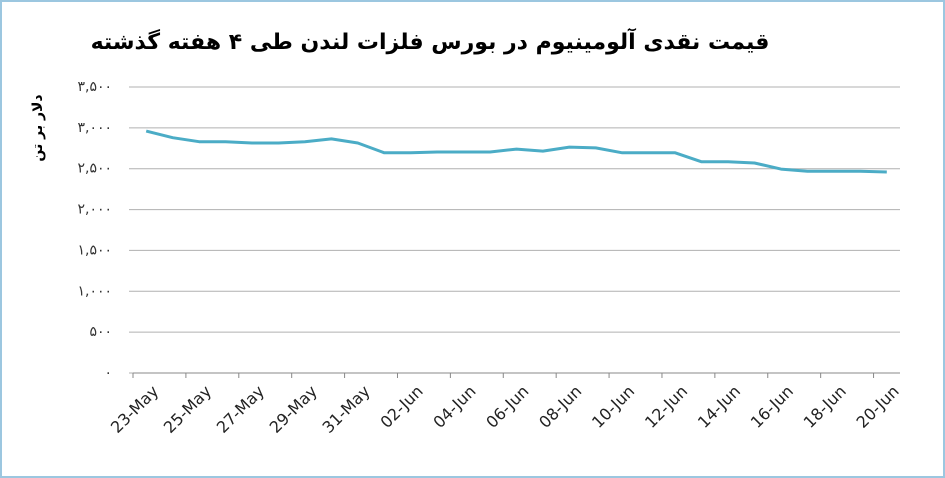 The height and width of the screenshot is (478, 945). I want to click on y-tick-label: ۱,۵۰۰, so click(94, 250).